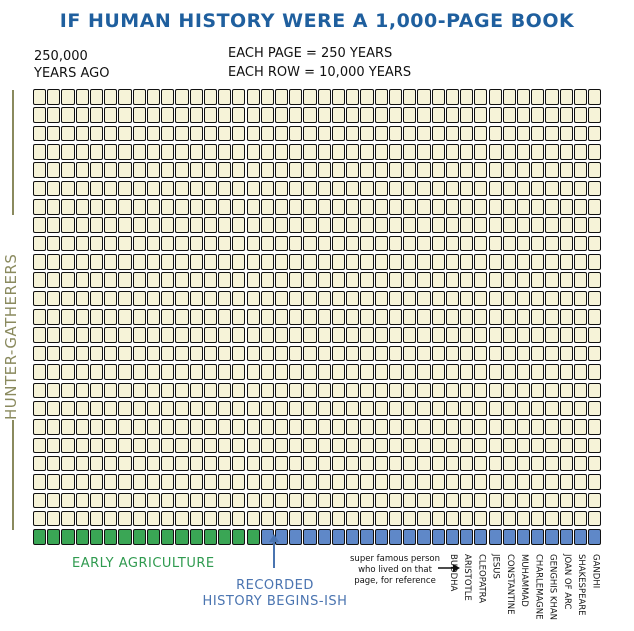  I want to click on agriculture-page, so click(111, 537).